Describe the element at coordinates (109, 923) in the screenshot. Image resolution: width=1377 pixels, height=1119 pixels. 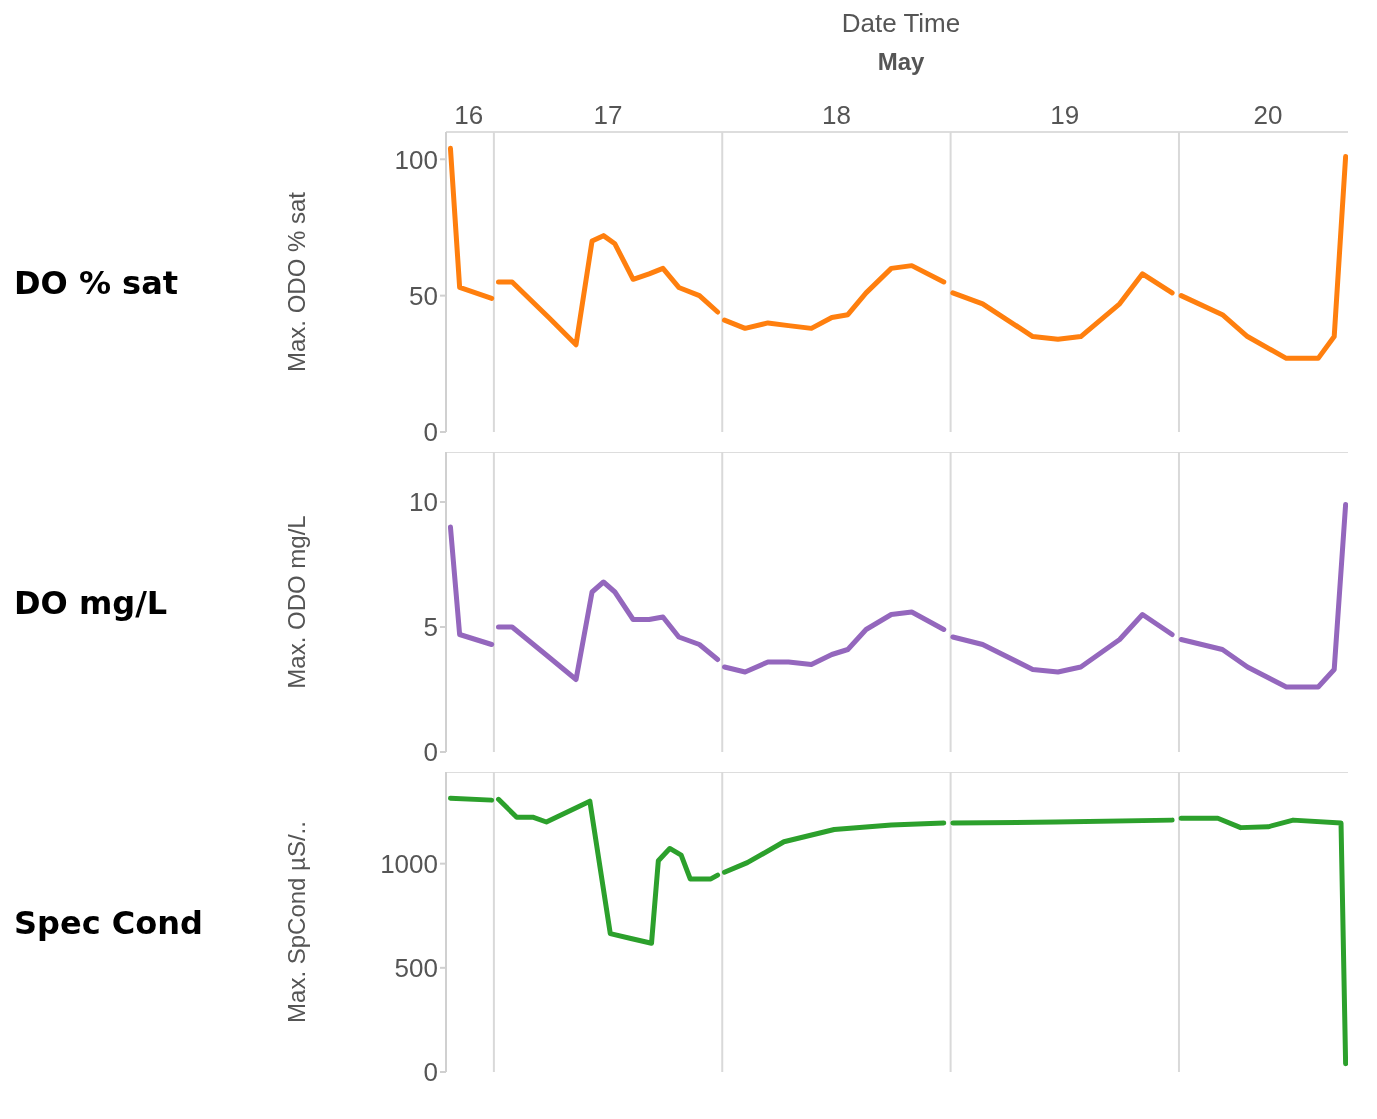
I see `text: Spec Cond` at that location.